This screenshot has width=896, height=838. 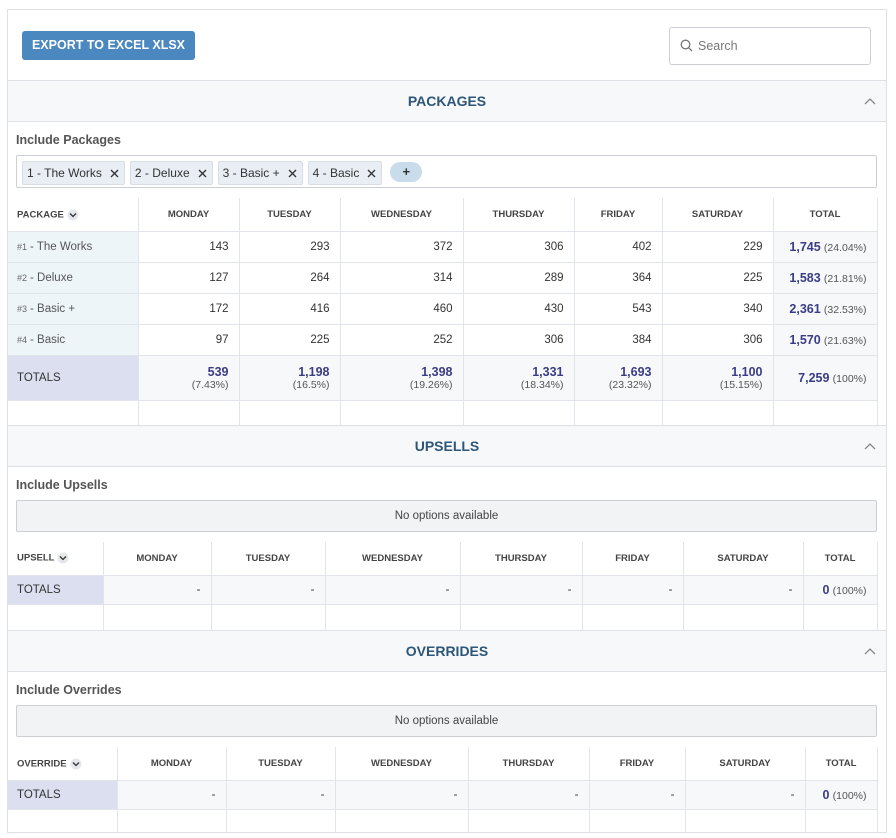 I want to click on grand-total-value: 7,259, so click(x=814, y=378).